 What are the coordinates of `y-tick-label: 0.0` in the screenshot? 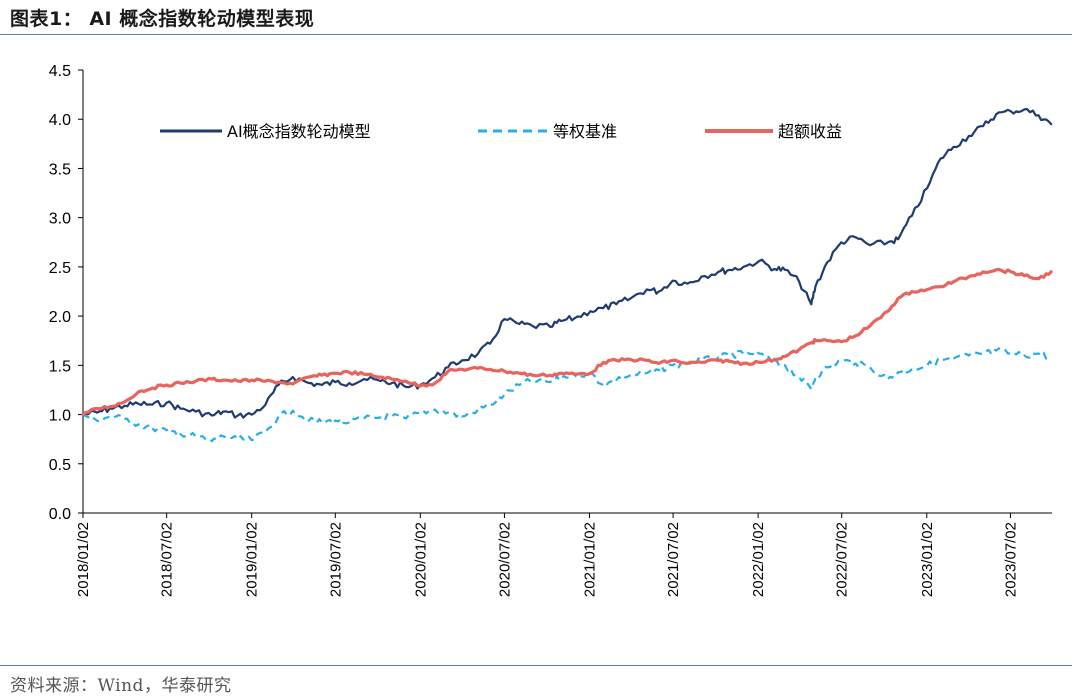 It's located at (60, 514).